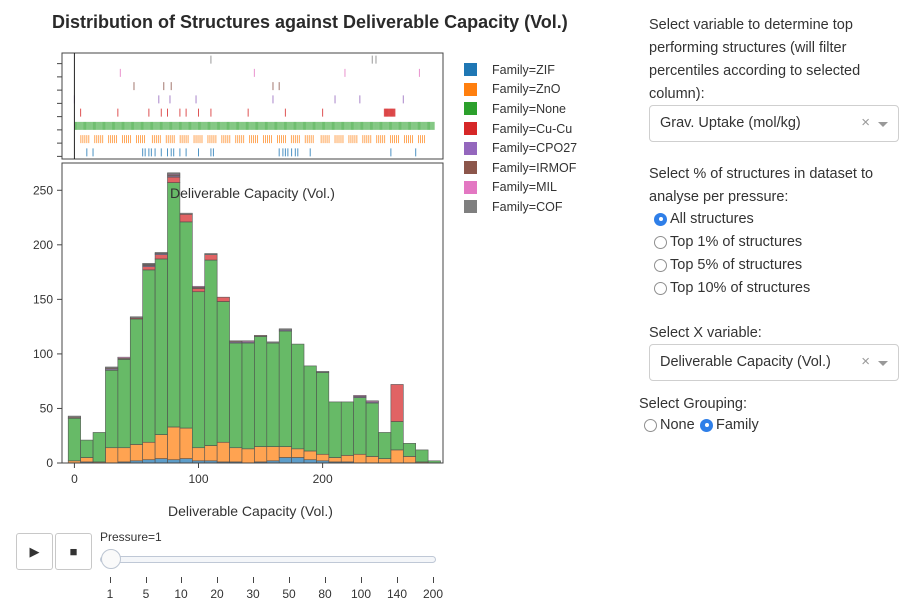 The height and width of the screenshot is (606, 908). I want to click on legend-item: Family=ZnO, so click(520, 90).